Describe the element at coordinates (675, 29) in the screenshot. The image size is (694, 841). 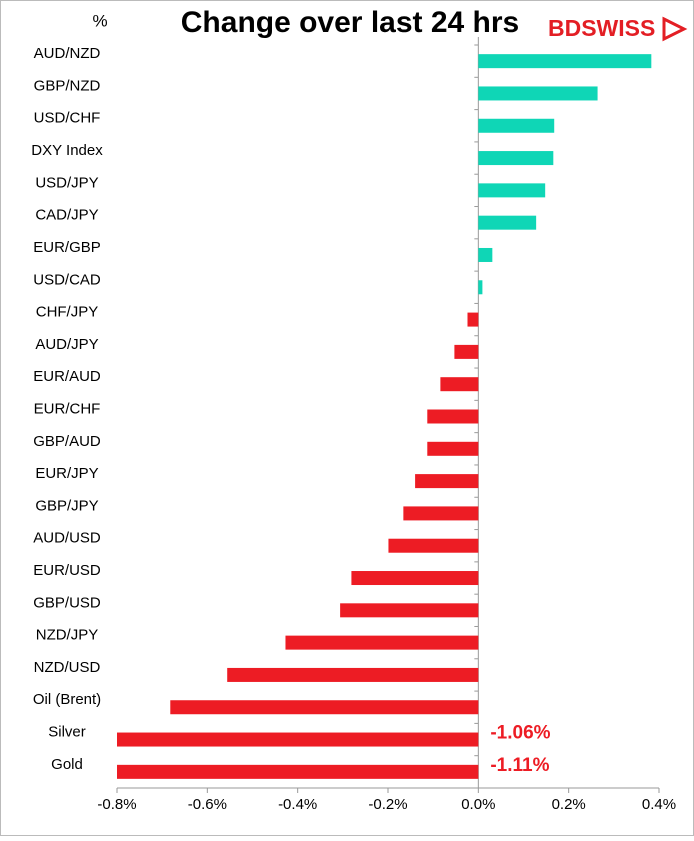
I see `logo-icon` at that location.